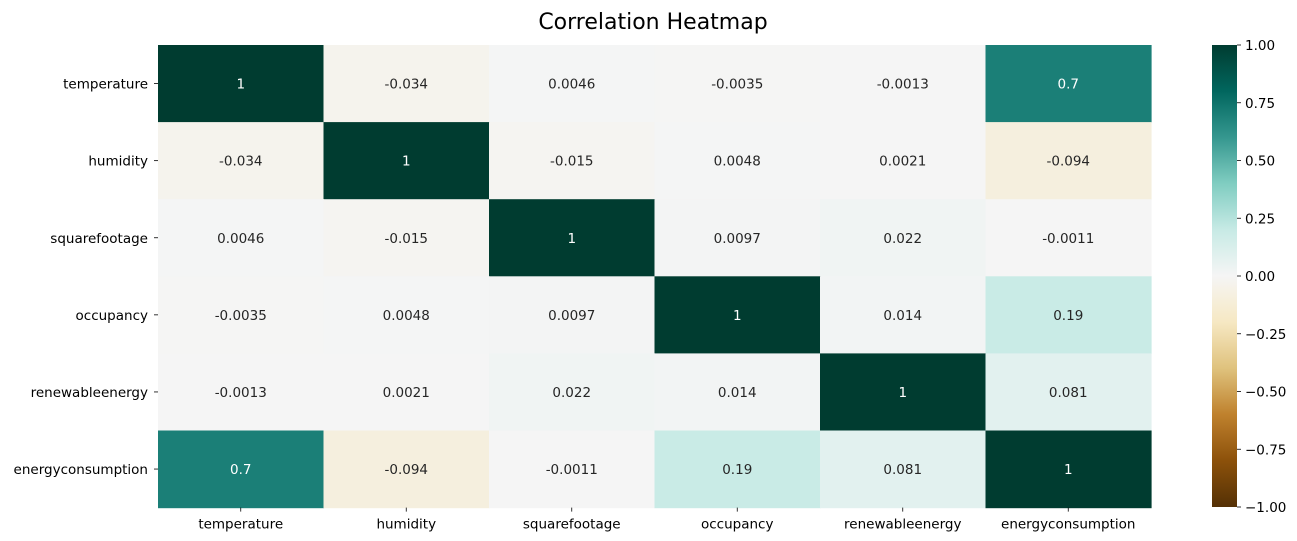  I want to click on colorbar-tick-label: 0.50, so click(1260, 162).